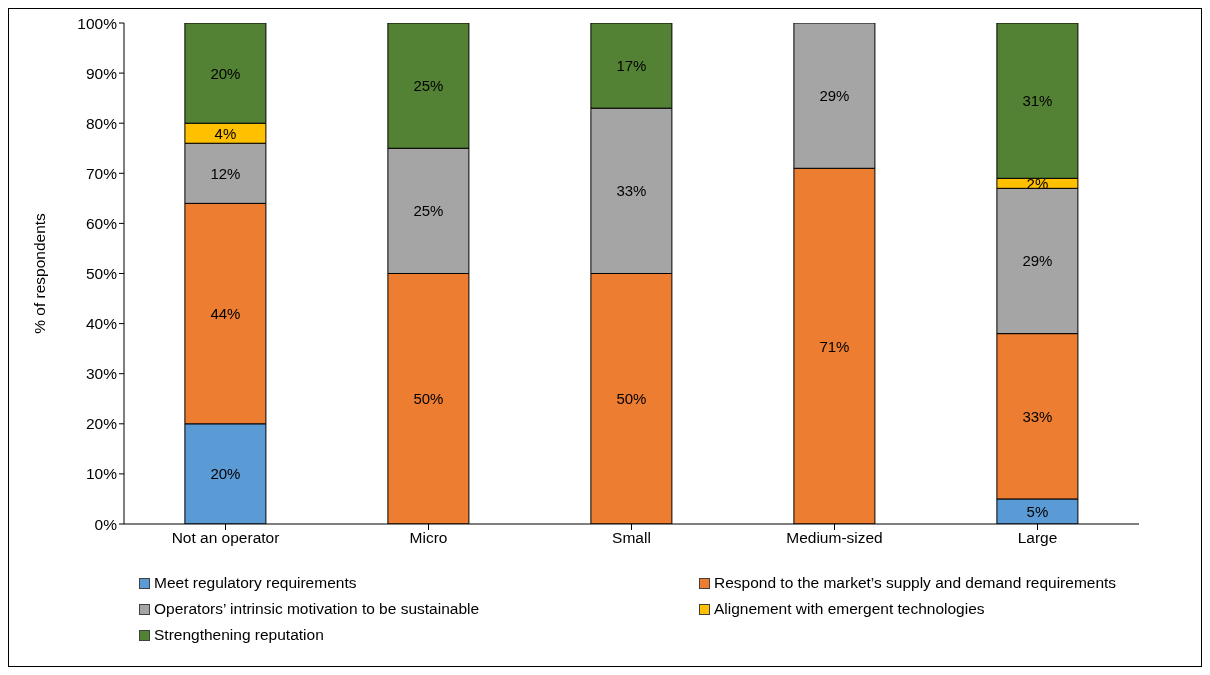 This screenshot has height=675, width=1210. I want to click on x-tick-label: Not an operator, so click(225, 538).